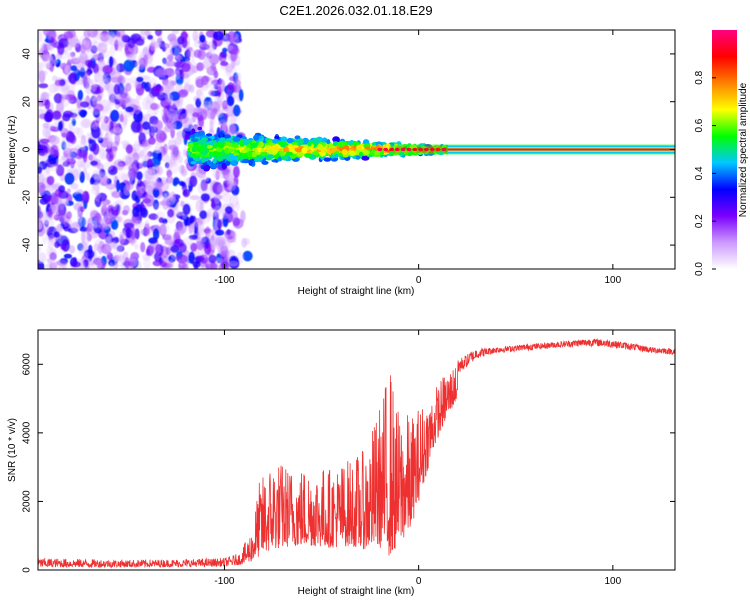 Image resolution: width=750 pixels, height=600 pixels. What do you see at coordinates (699, 125) in the screenshot?
I see `colorbar-tick-label: 0.6` at bounding box center [699, 125].